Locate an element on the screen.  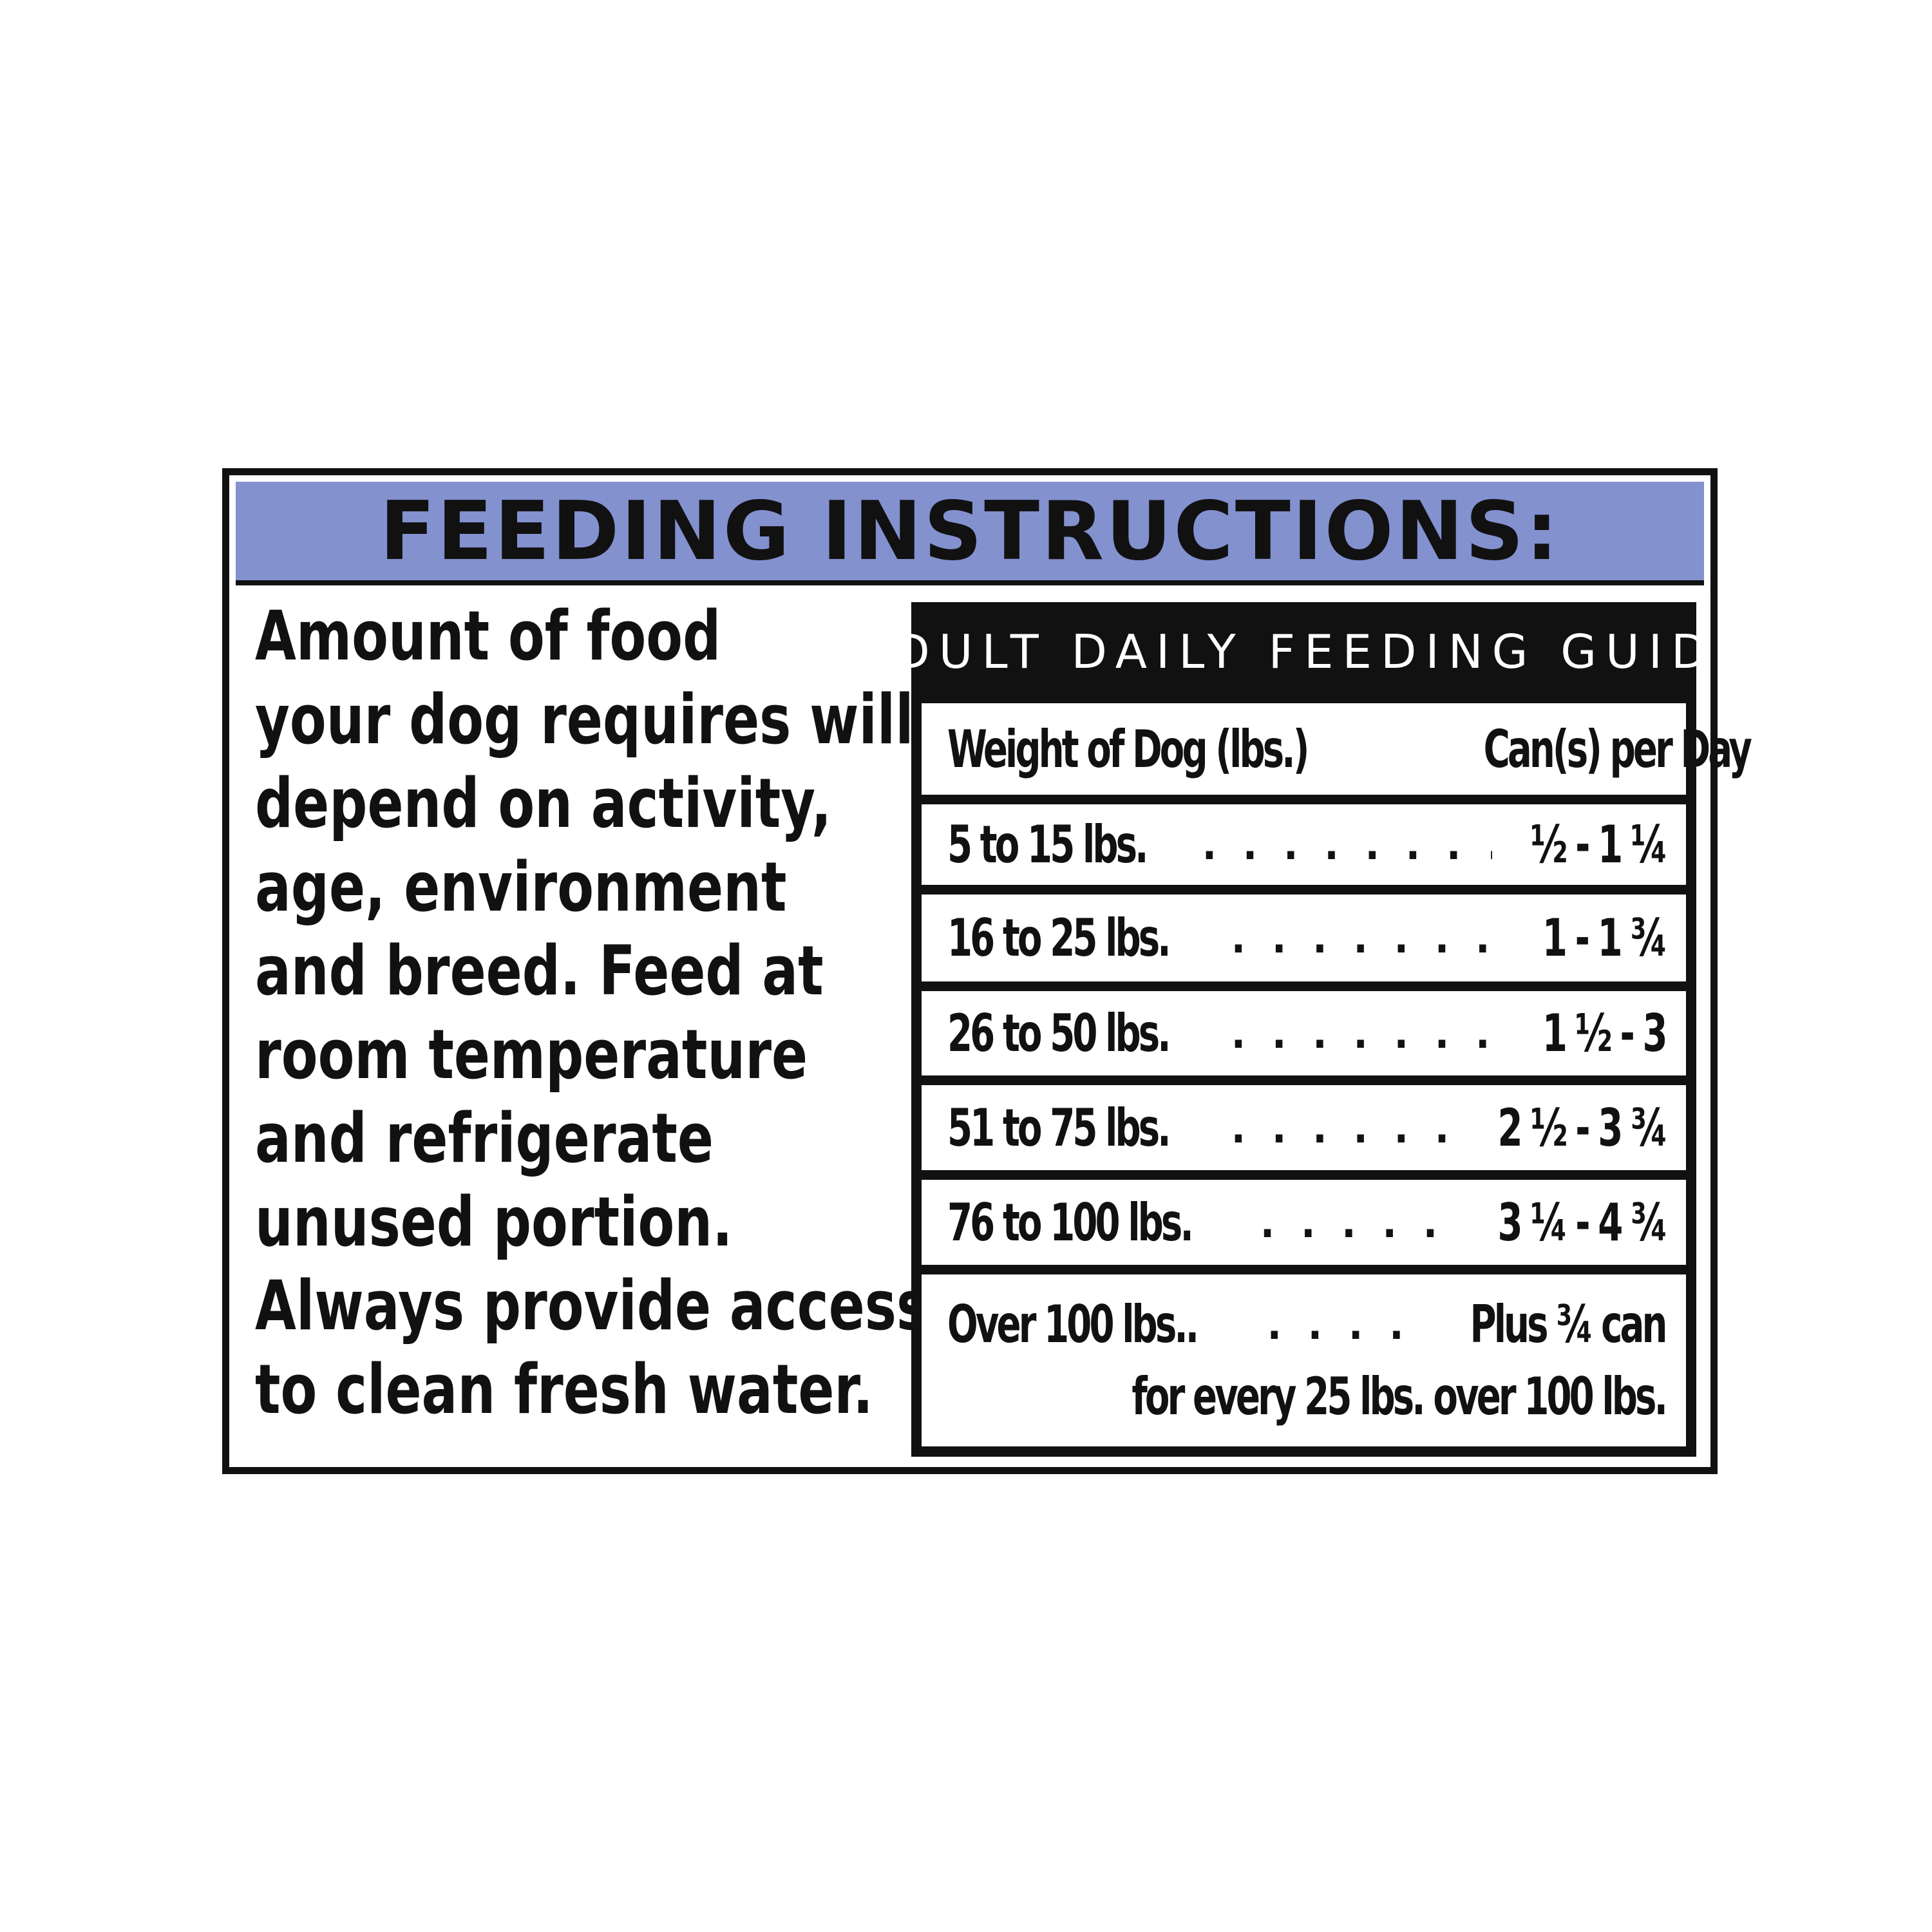
row-cans: 3 ¼ - 4 ¾ is located at coordinates (1582, 1222).